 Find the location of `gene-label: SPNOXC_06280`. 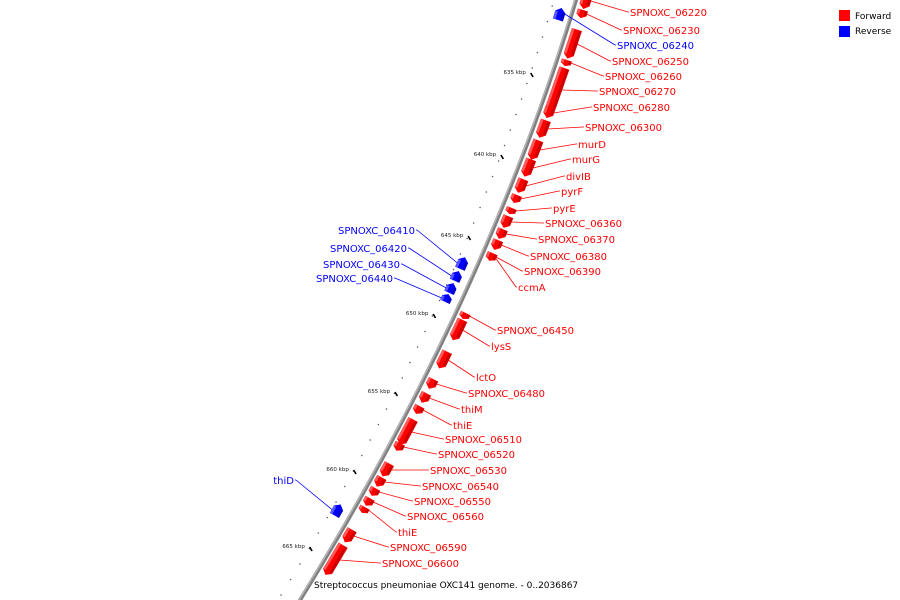

gene-label: SPNOXC_06280 is located at coordinates (631, 108).